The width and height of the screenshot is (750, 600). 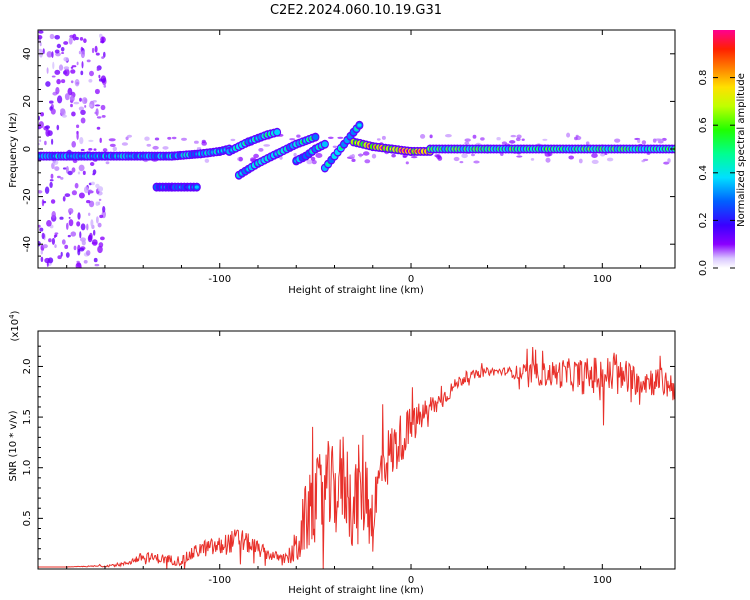 What do you see at coordinates (703, 125) in the screenshot?
I see `colorbar-tick-label: 0.6` at bounding box center [703, 125].